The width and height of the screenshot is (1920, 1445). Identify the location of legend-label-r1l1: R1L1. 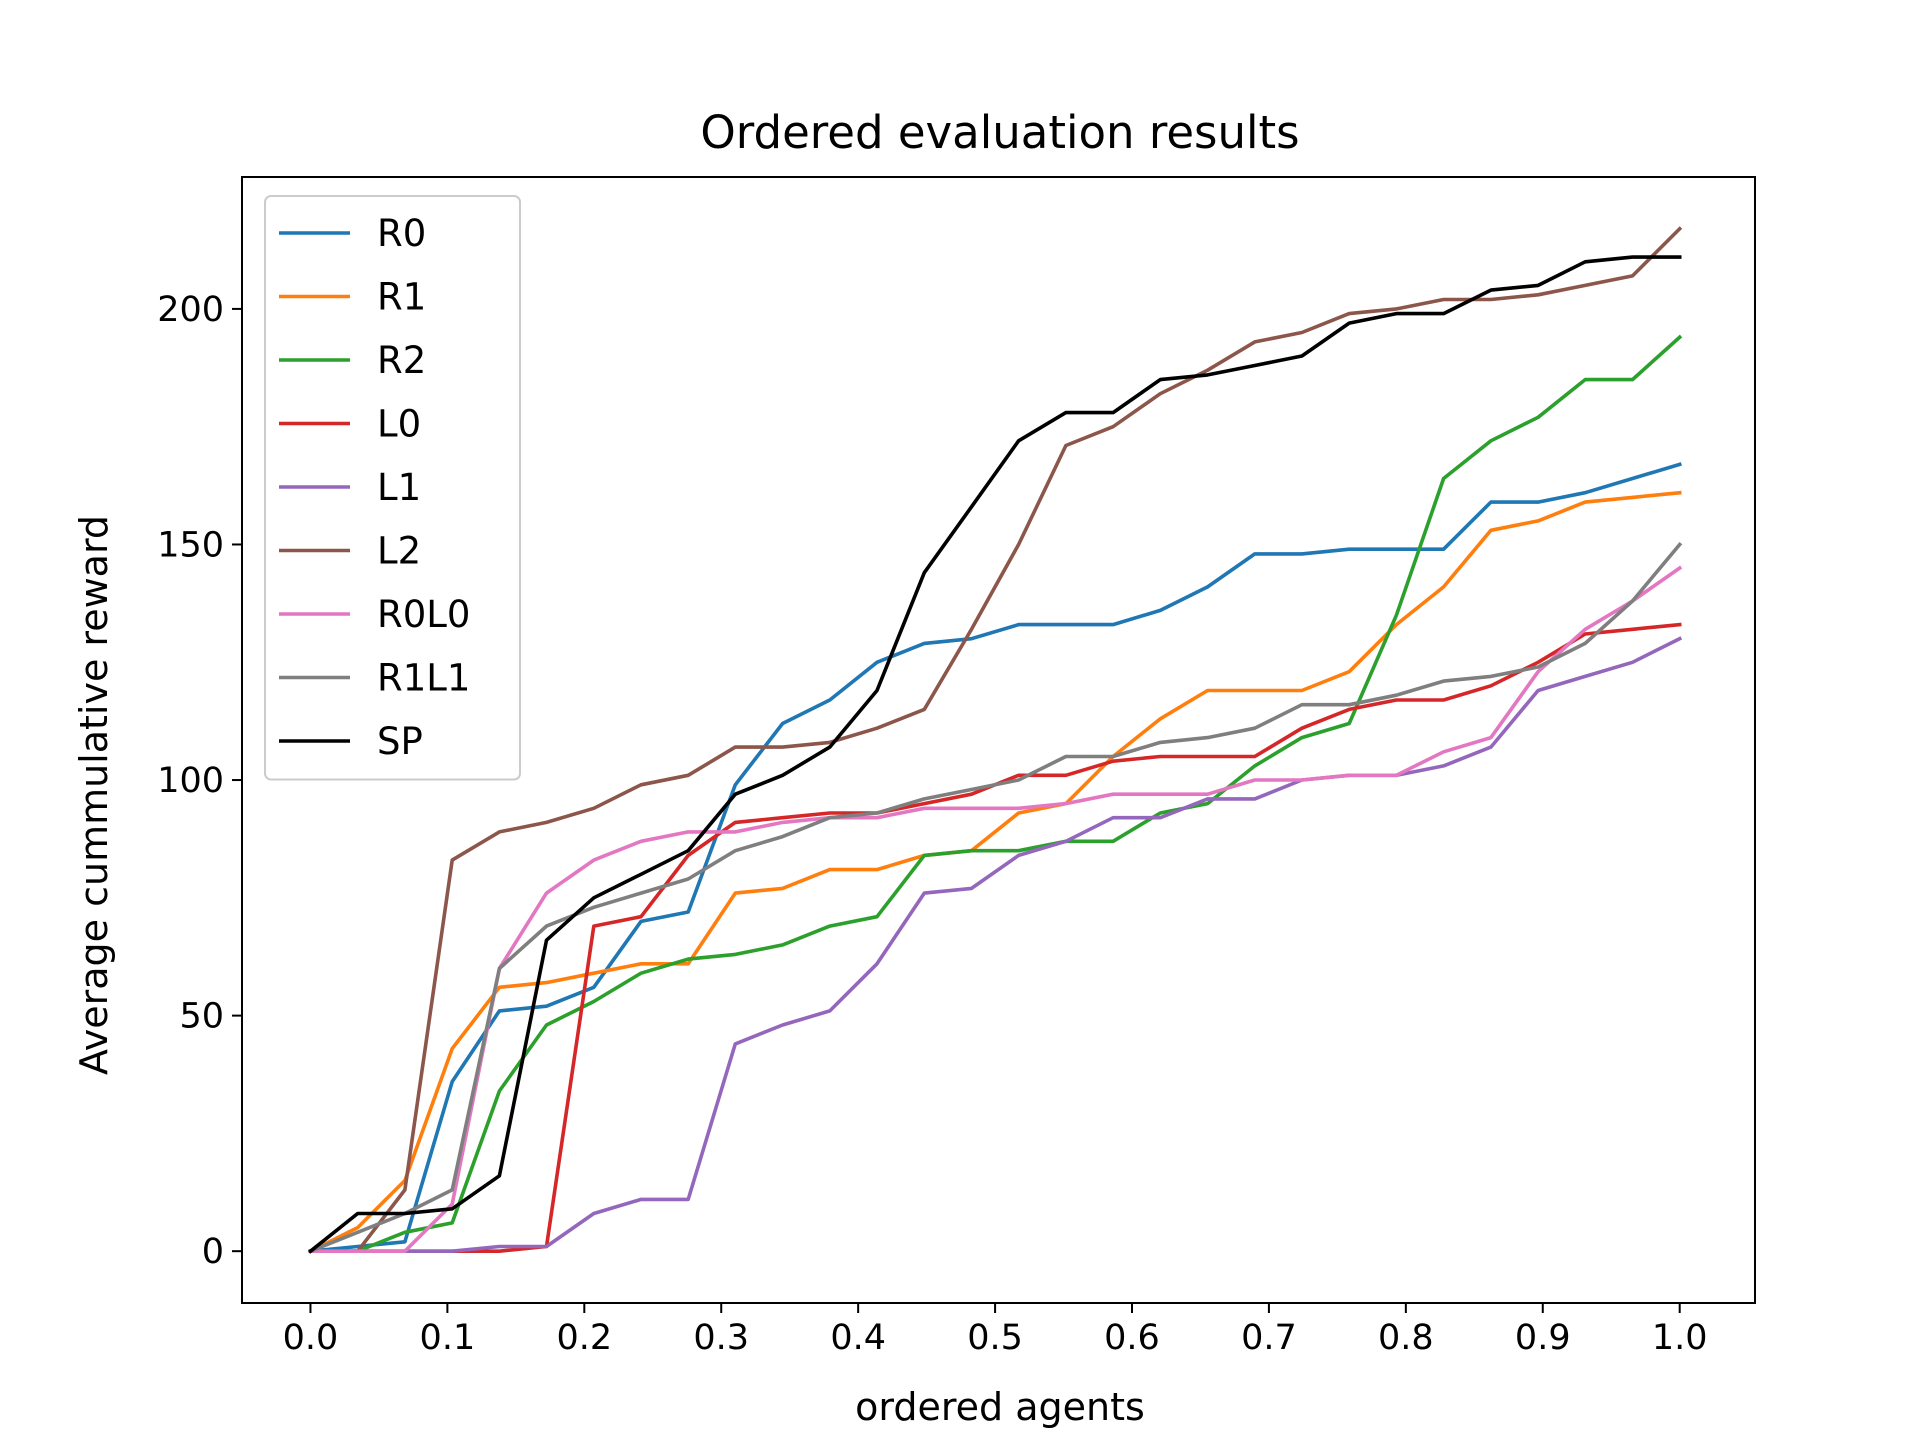
(423, 678).